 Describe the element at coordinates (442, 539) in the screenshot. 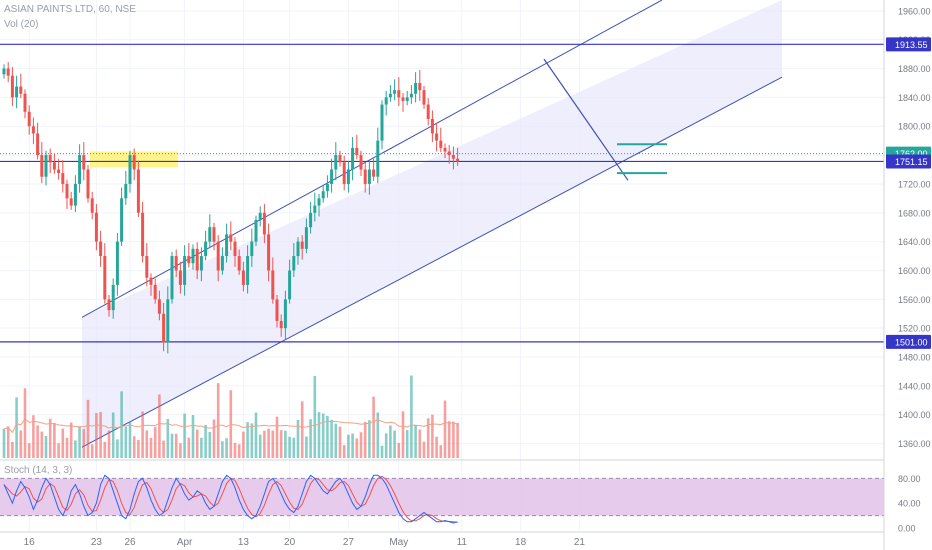

I see `time-axis: 16 23 26 Apr 13 20 27 May 11 18 21` at that location.